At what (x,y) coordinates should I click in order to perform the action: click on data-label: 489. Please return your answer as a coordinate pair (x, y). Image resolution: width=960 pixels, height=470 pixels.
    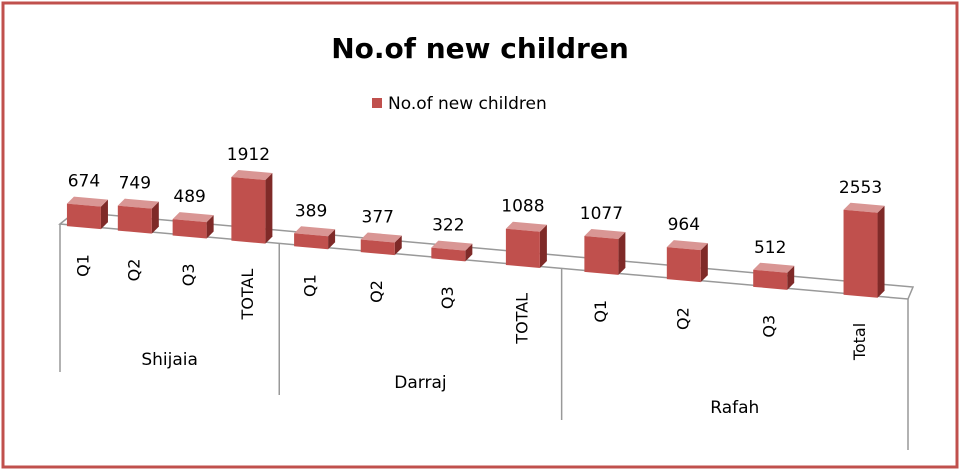
    Looking at the image, I should click on (189, 197).